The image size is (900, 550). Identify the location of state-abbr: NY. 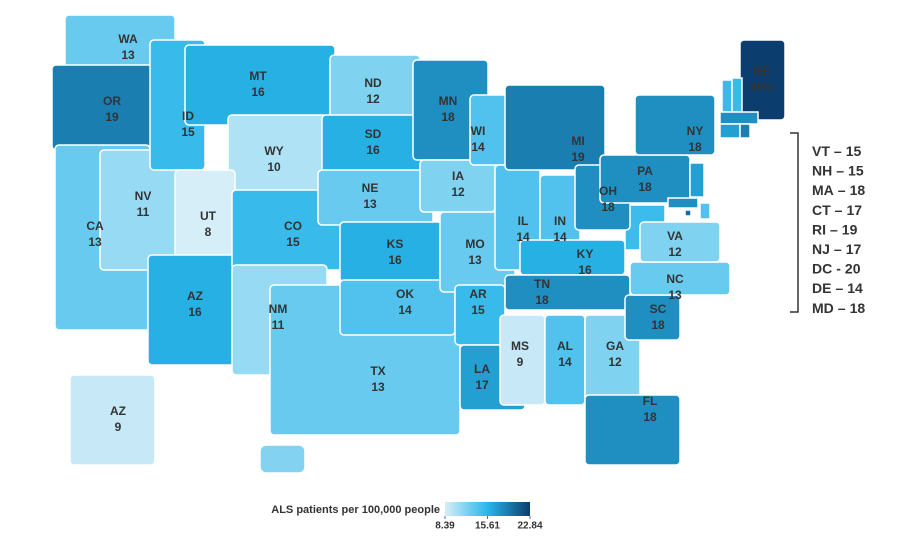
(695, 131).